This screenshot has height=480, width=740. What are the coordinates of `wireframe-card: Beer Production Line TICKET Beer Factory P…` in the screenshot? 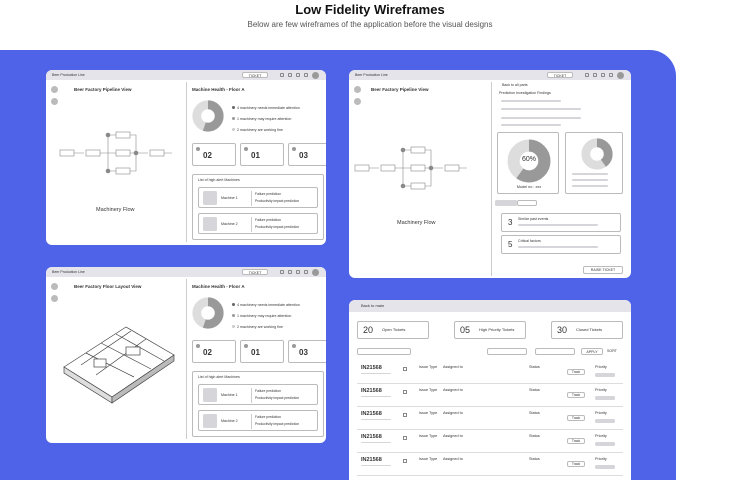 It's located at (186, 157).